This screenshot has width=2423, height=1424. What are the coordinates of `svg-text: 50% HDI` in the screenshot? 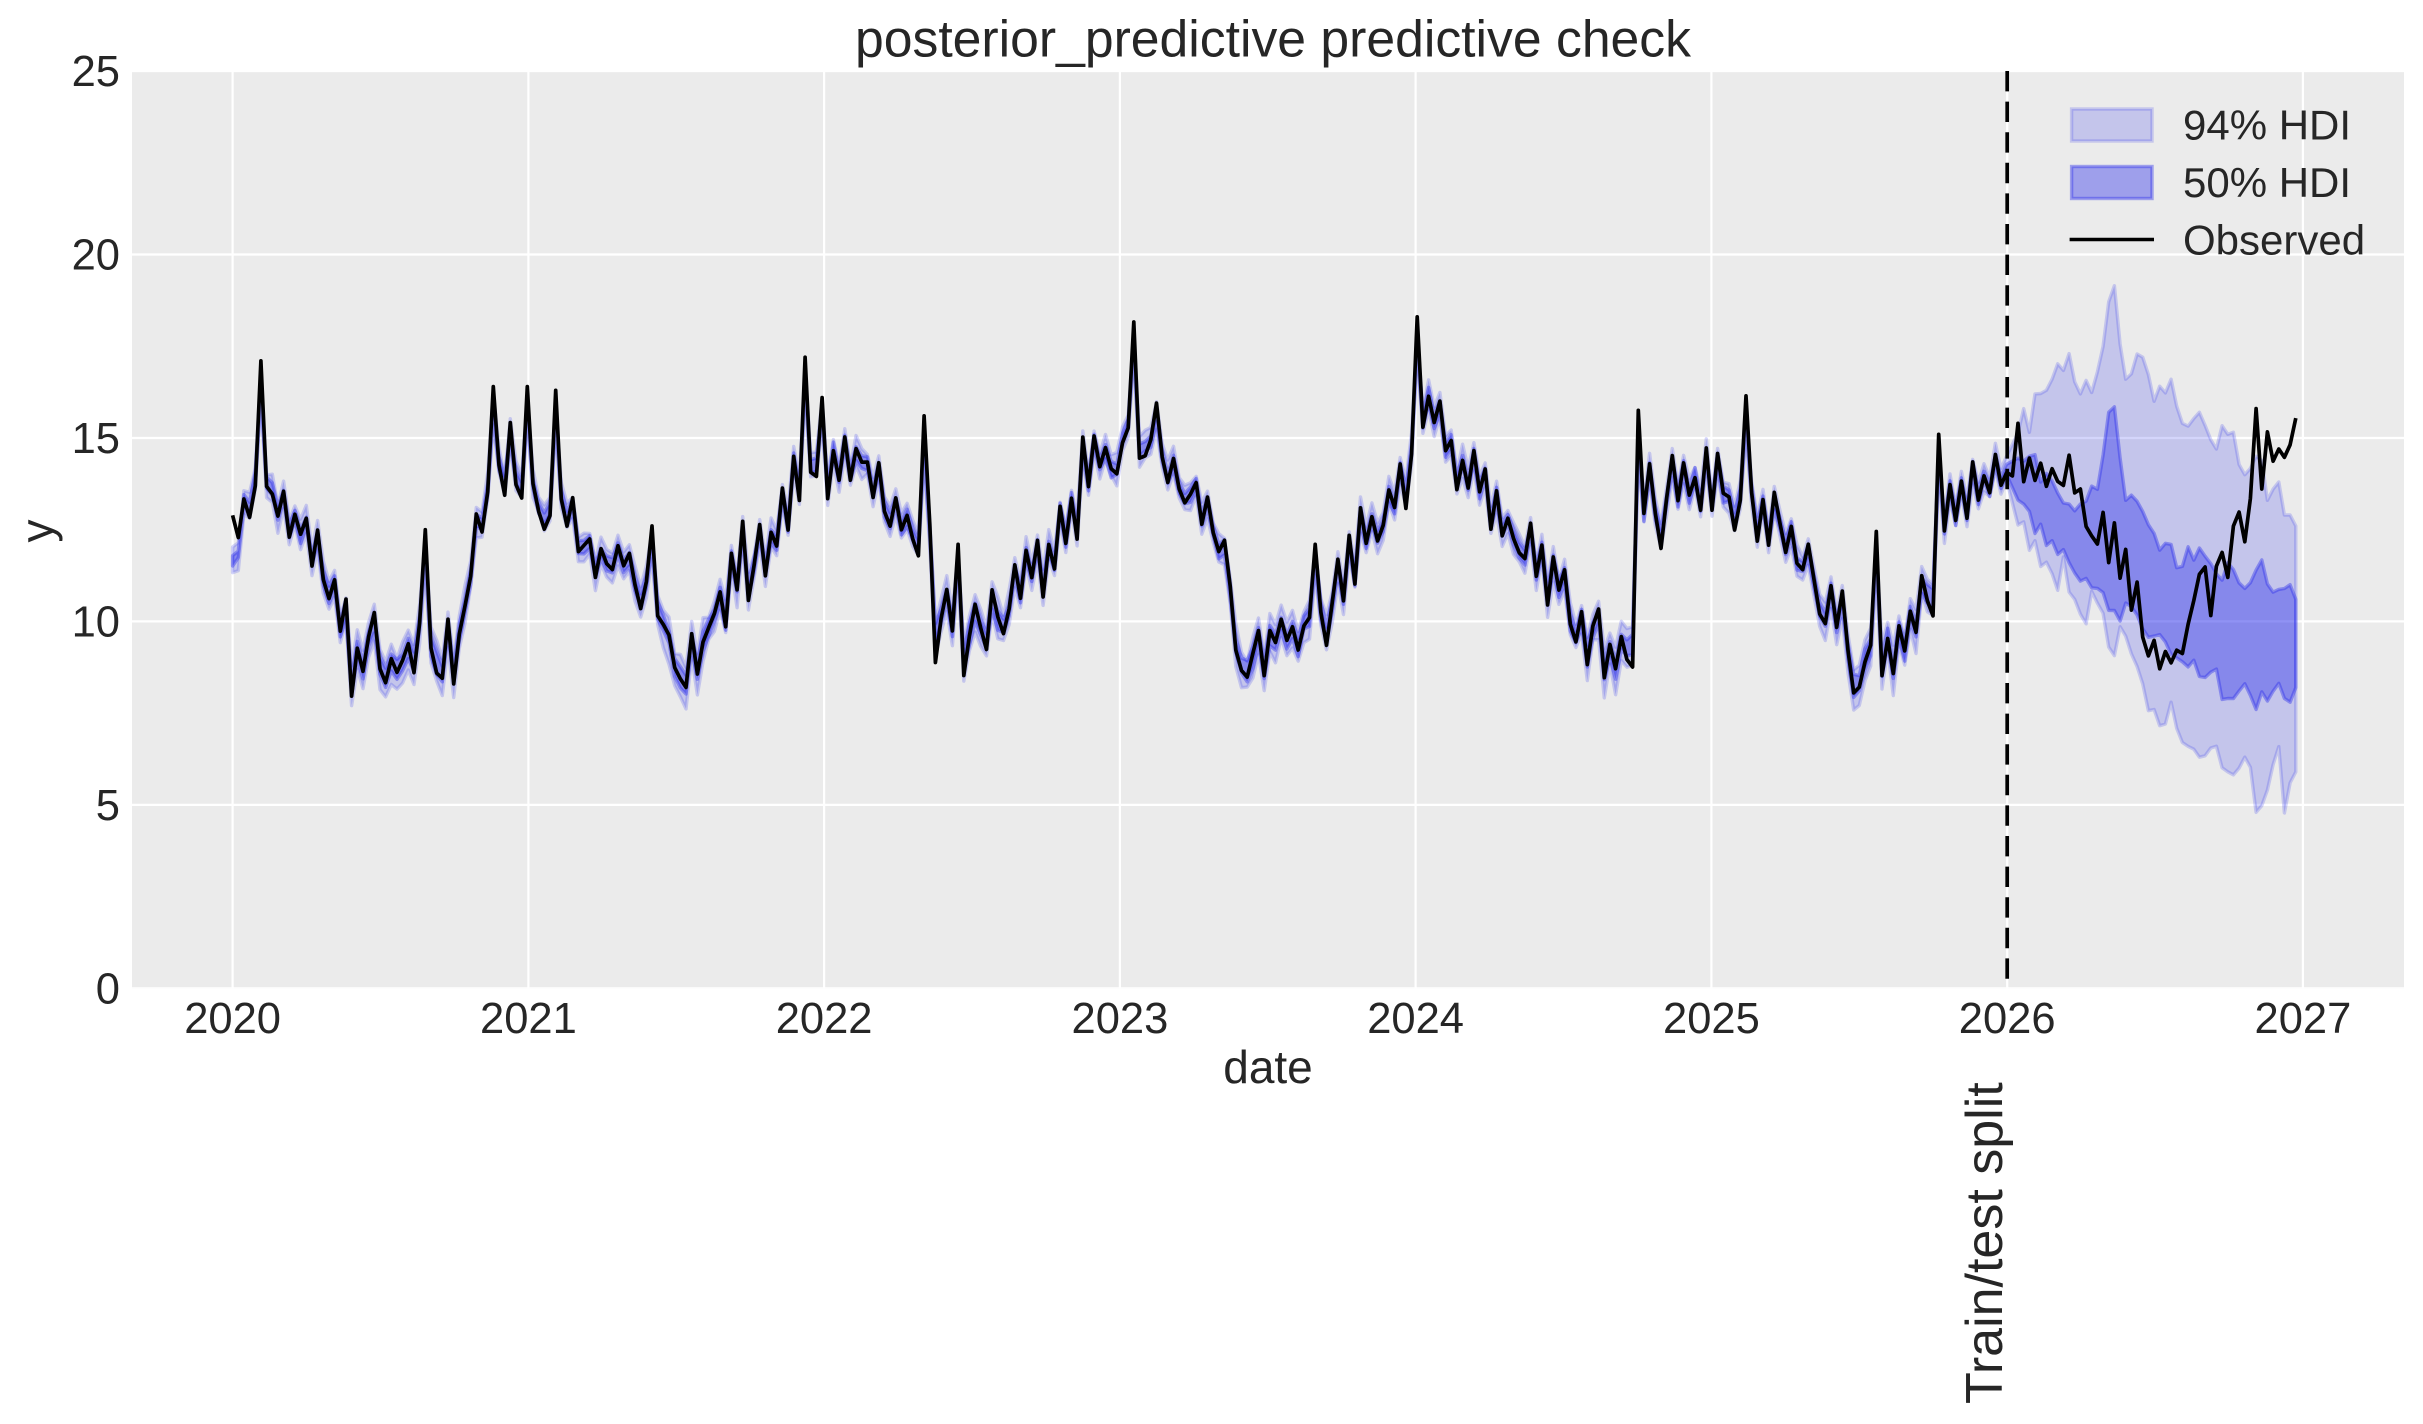 It's located at (2267, 182).